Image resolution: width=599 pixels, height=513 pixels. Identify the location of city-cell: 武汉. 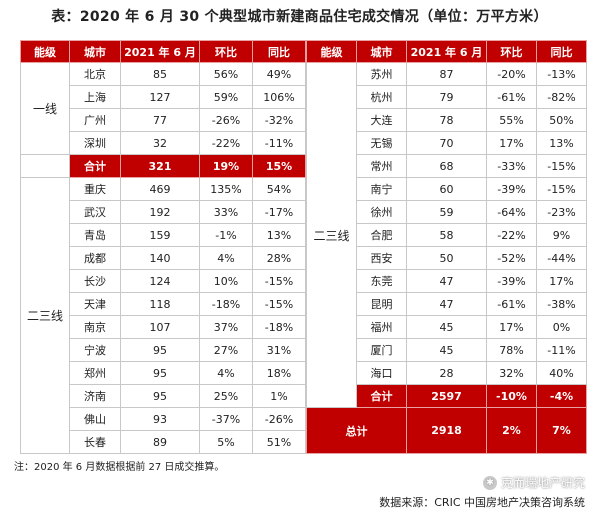
(95, 212).